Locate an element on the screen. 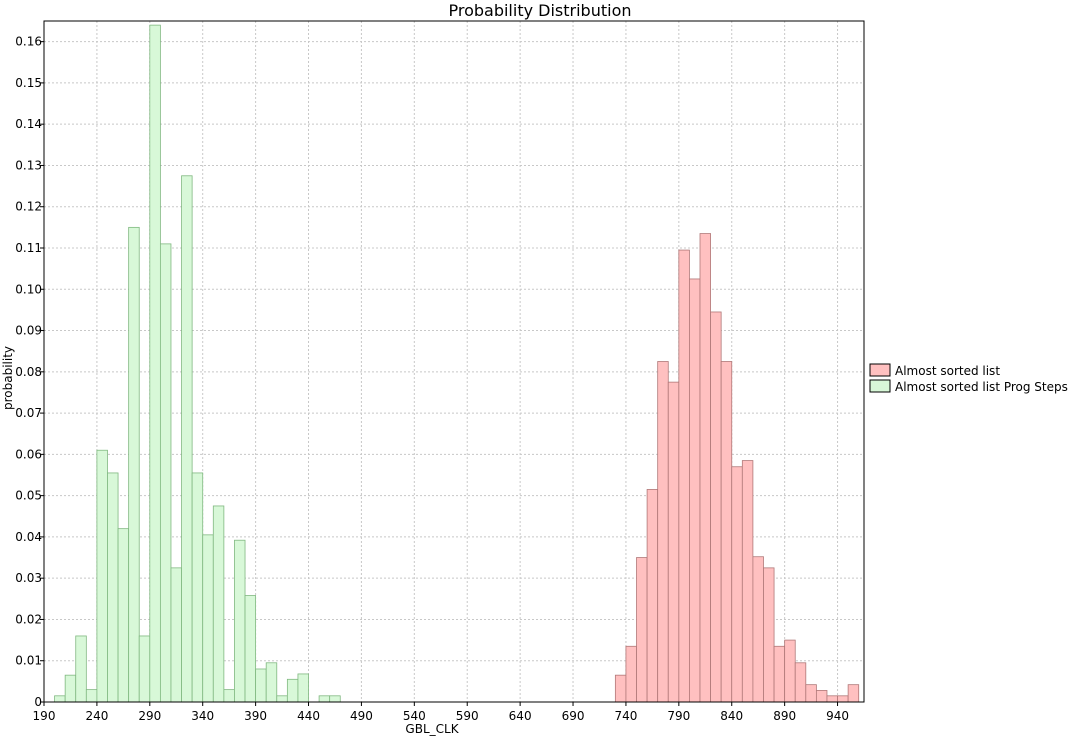 The height and width of the screenshot is (740, 1081). x-tick-label: 940 is located at coordinates (837, 716).